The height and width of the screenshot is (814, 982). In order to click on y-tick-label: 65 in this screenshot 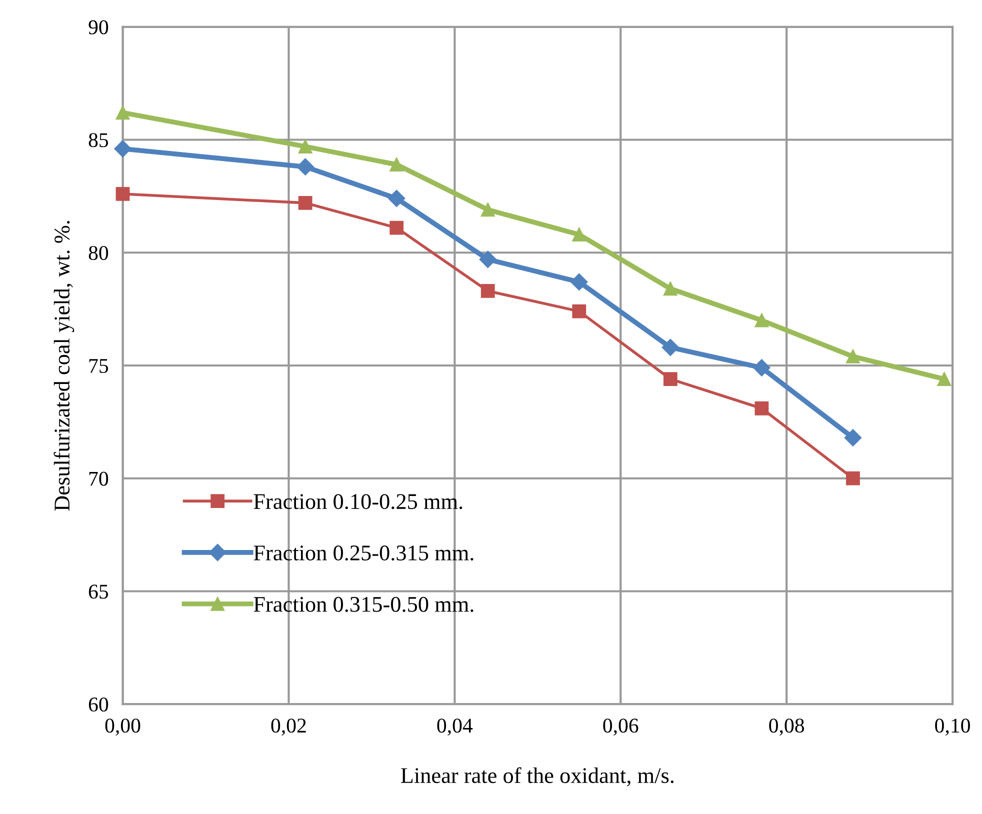, I will do `click(98, 591)`.